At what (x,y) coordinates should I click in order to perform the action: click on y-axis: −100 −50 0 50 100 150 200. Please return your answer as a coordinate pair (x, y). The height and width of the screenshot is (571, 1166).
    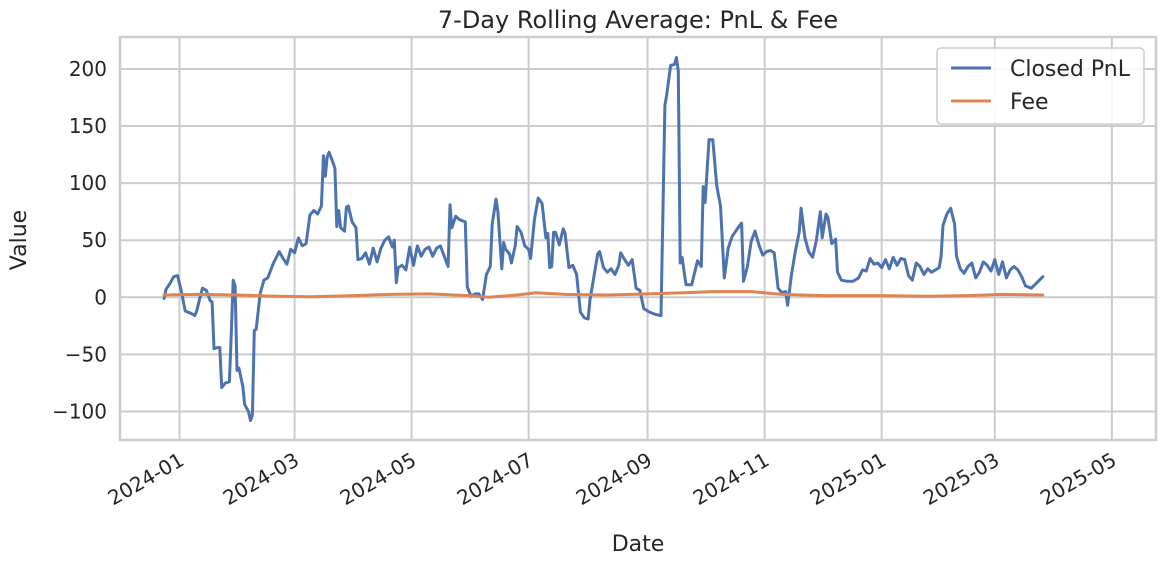
    Looking at the image, I should click on (79, 240).